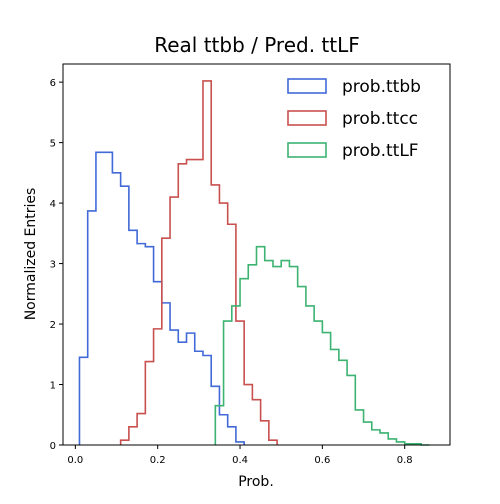 The image size is (500, 504). Describe the element at coordinates (31, 254) in the screenshot. I see `y-axis-label: Normalized Entries` at that location.